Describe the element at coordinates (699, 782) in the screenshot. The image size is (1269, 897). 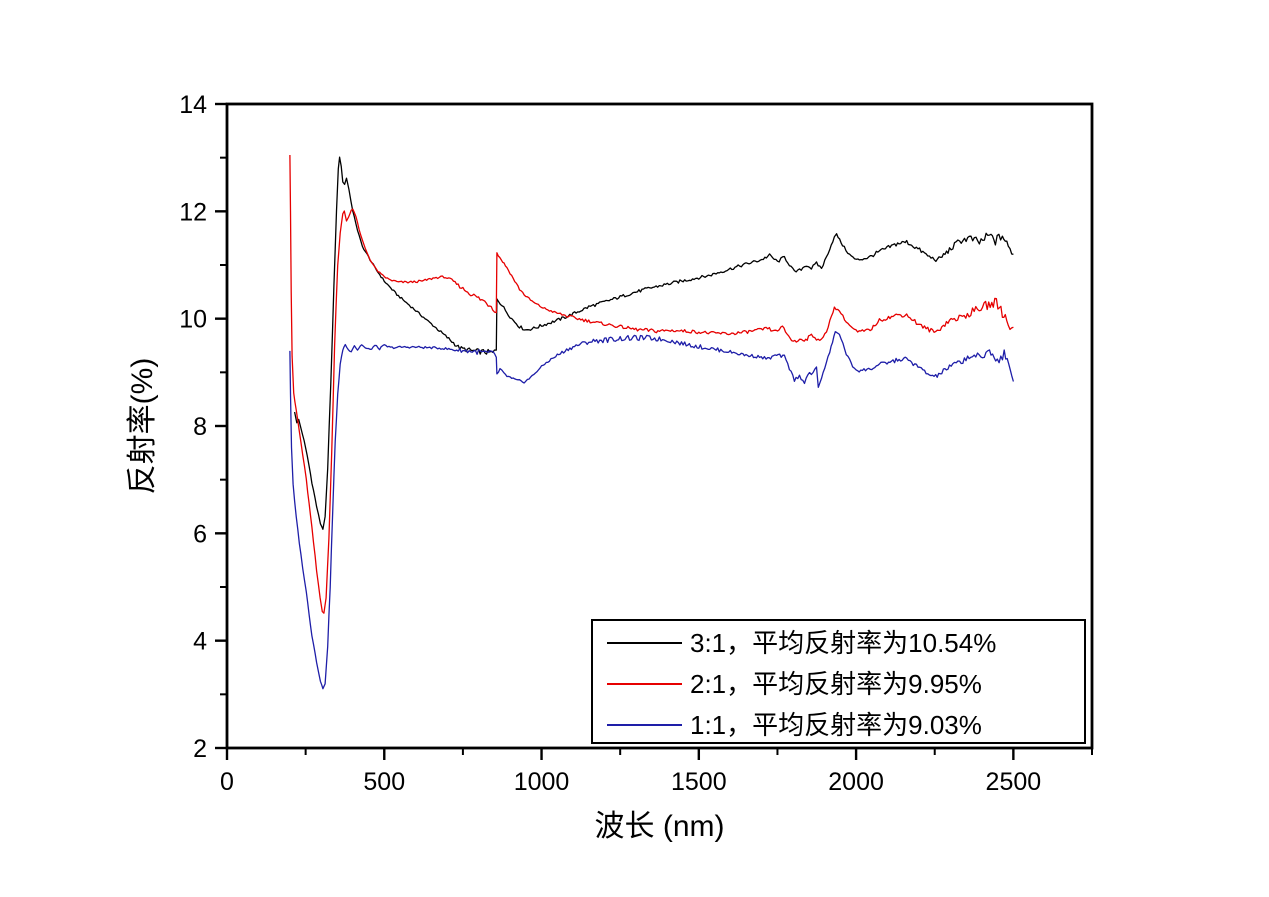
I see `x-tick-label: 1500` at that location.